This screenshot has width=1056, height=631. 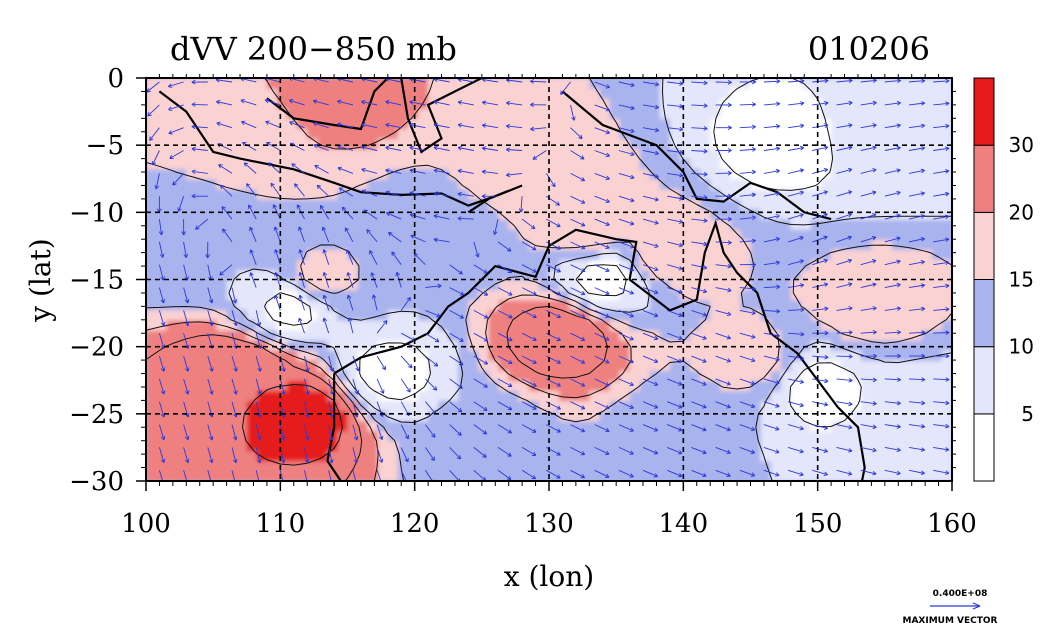 I want to click on y-tick-label: −15, so click(x=96, y=281).